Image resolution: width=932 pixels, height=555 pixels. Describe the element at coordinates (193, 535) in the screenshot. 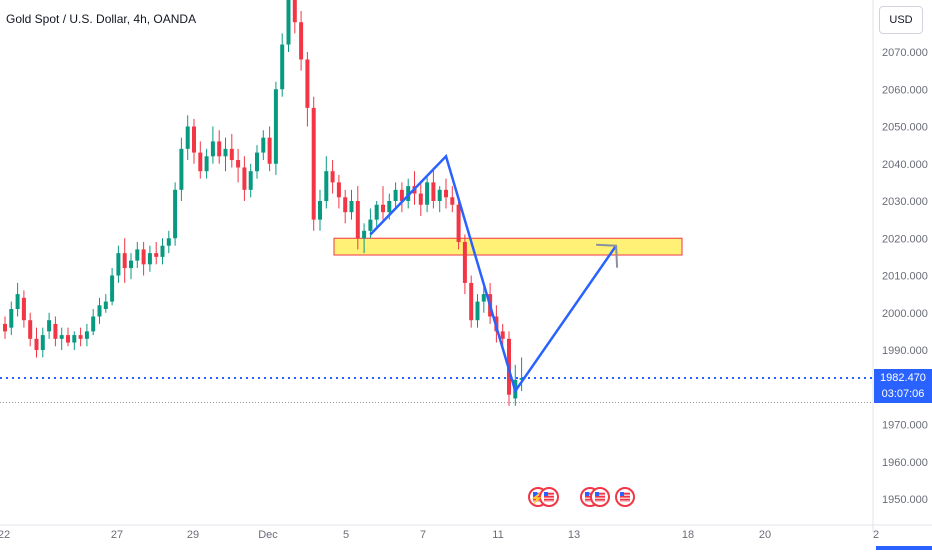

I see `time-tick-label: 29` at that location.